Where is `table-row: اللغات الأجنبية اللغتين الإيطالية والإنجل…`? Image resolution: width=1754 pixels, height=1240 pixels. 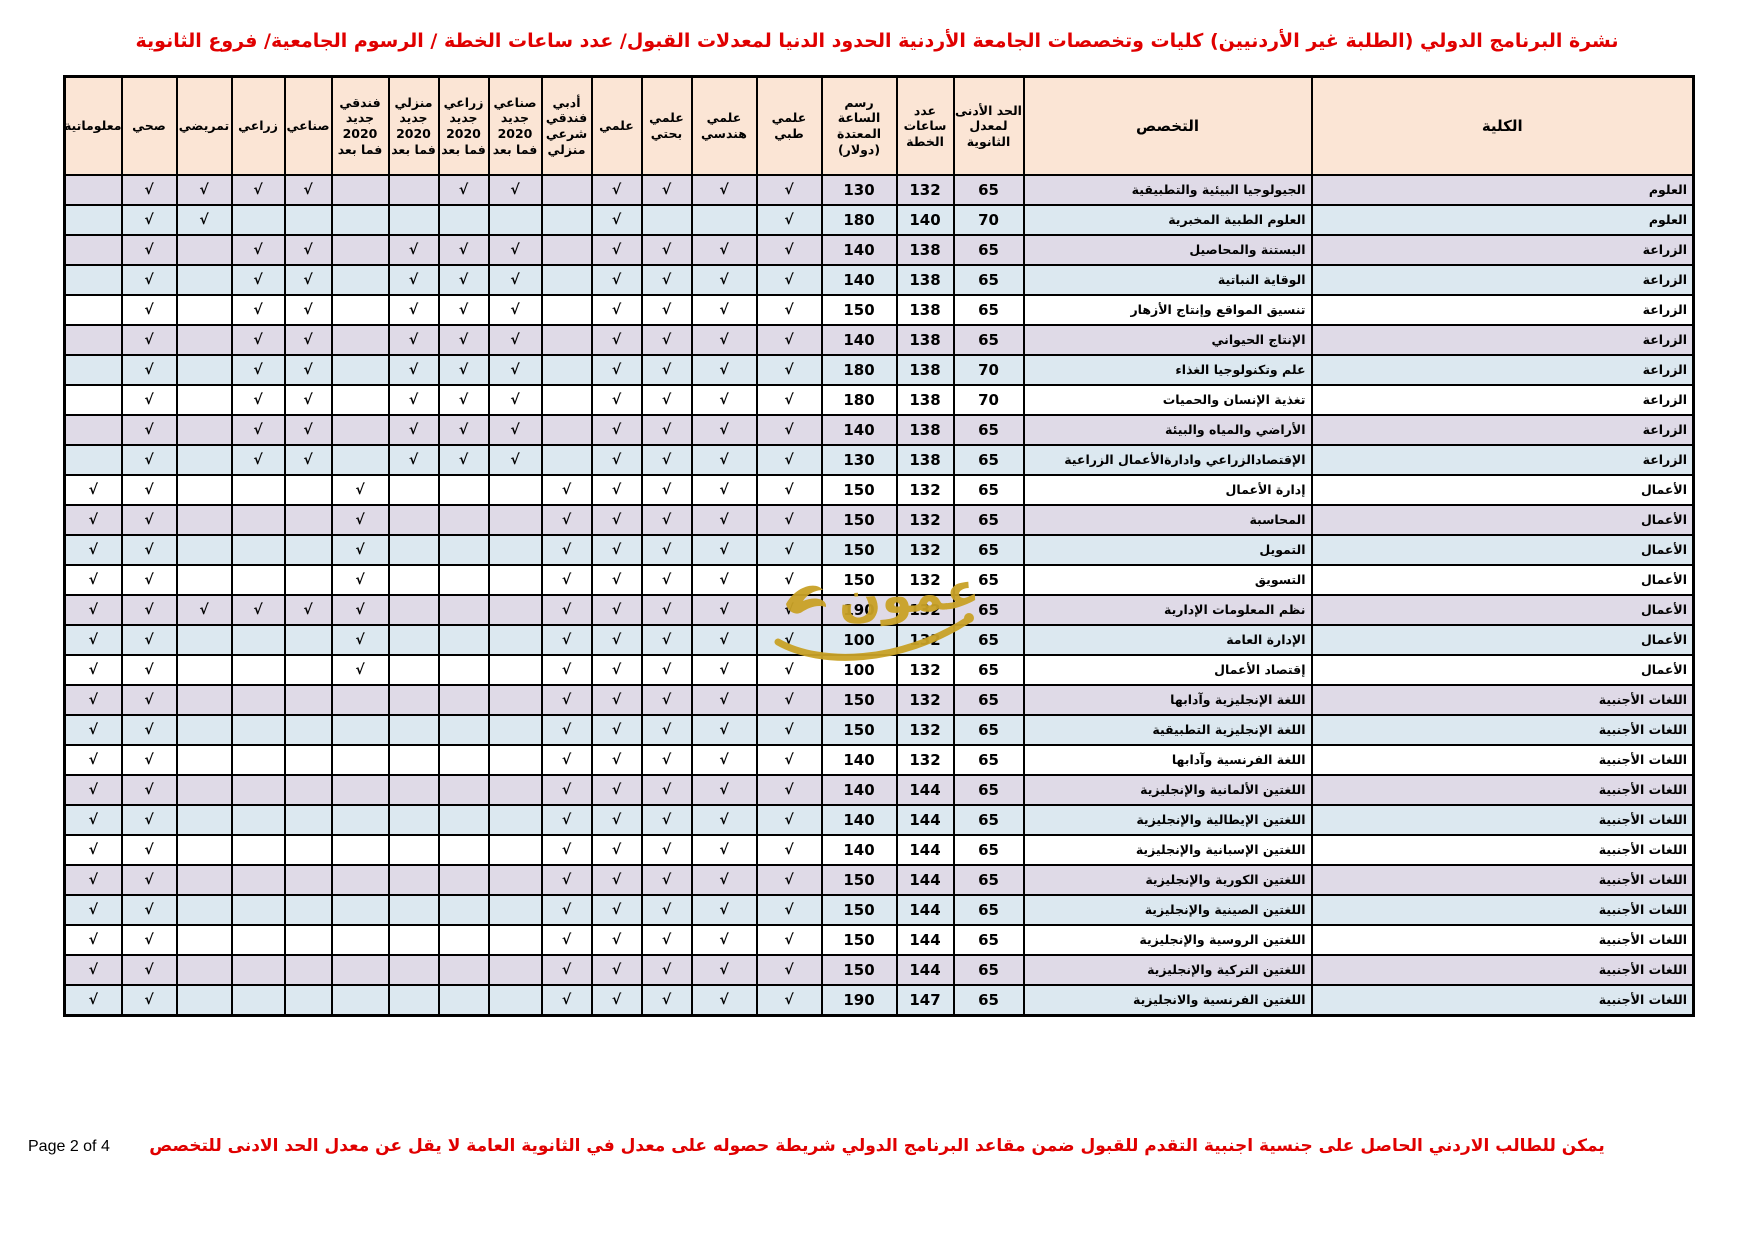
table-row: اللغات الأجنبية اللغتين الإيطالية والإنجل… is located at coordinates (879, 820).